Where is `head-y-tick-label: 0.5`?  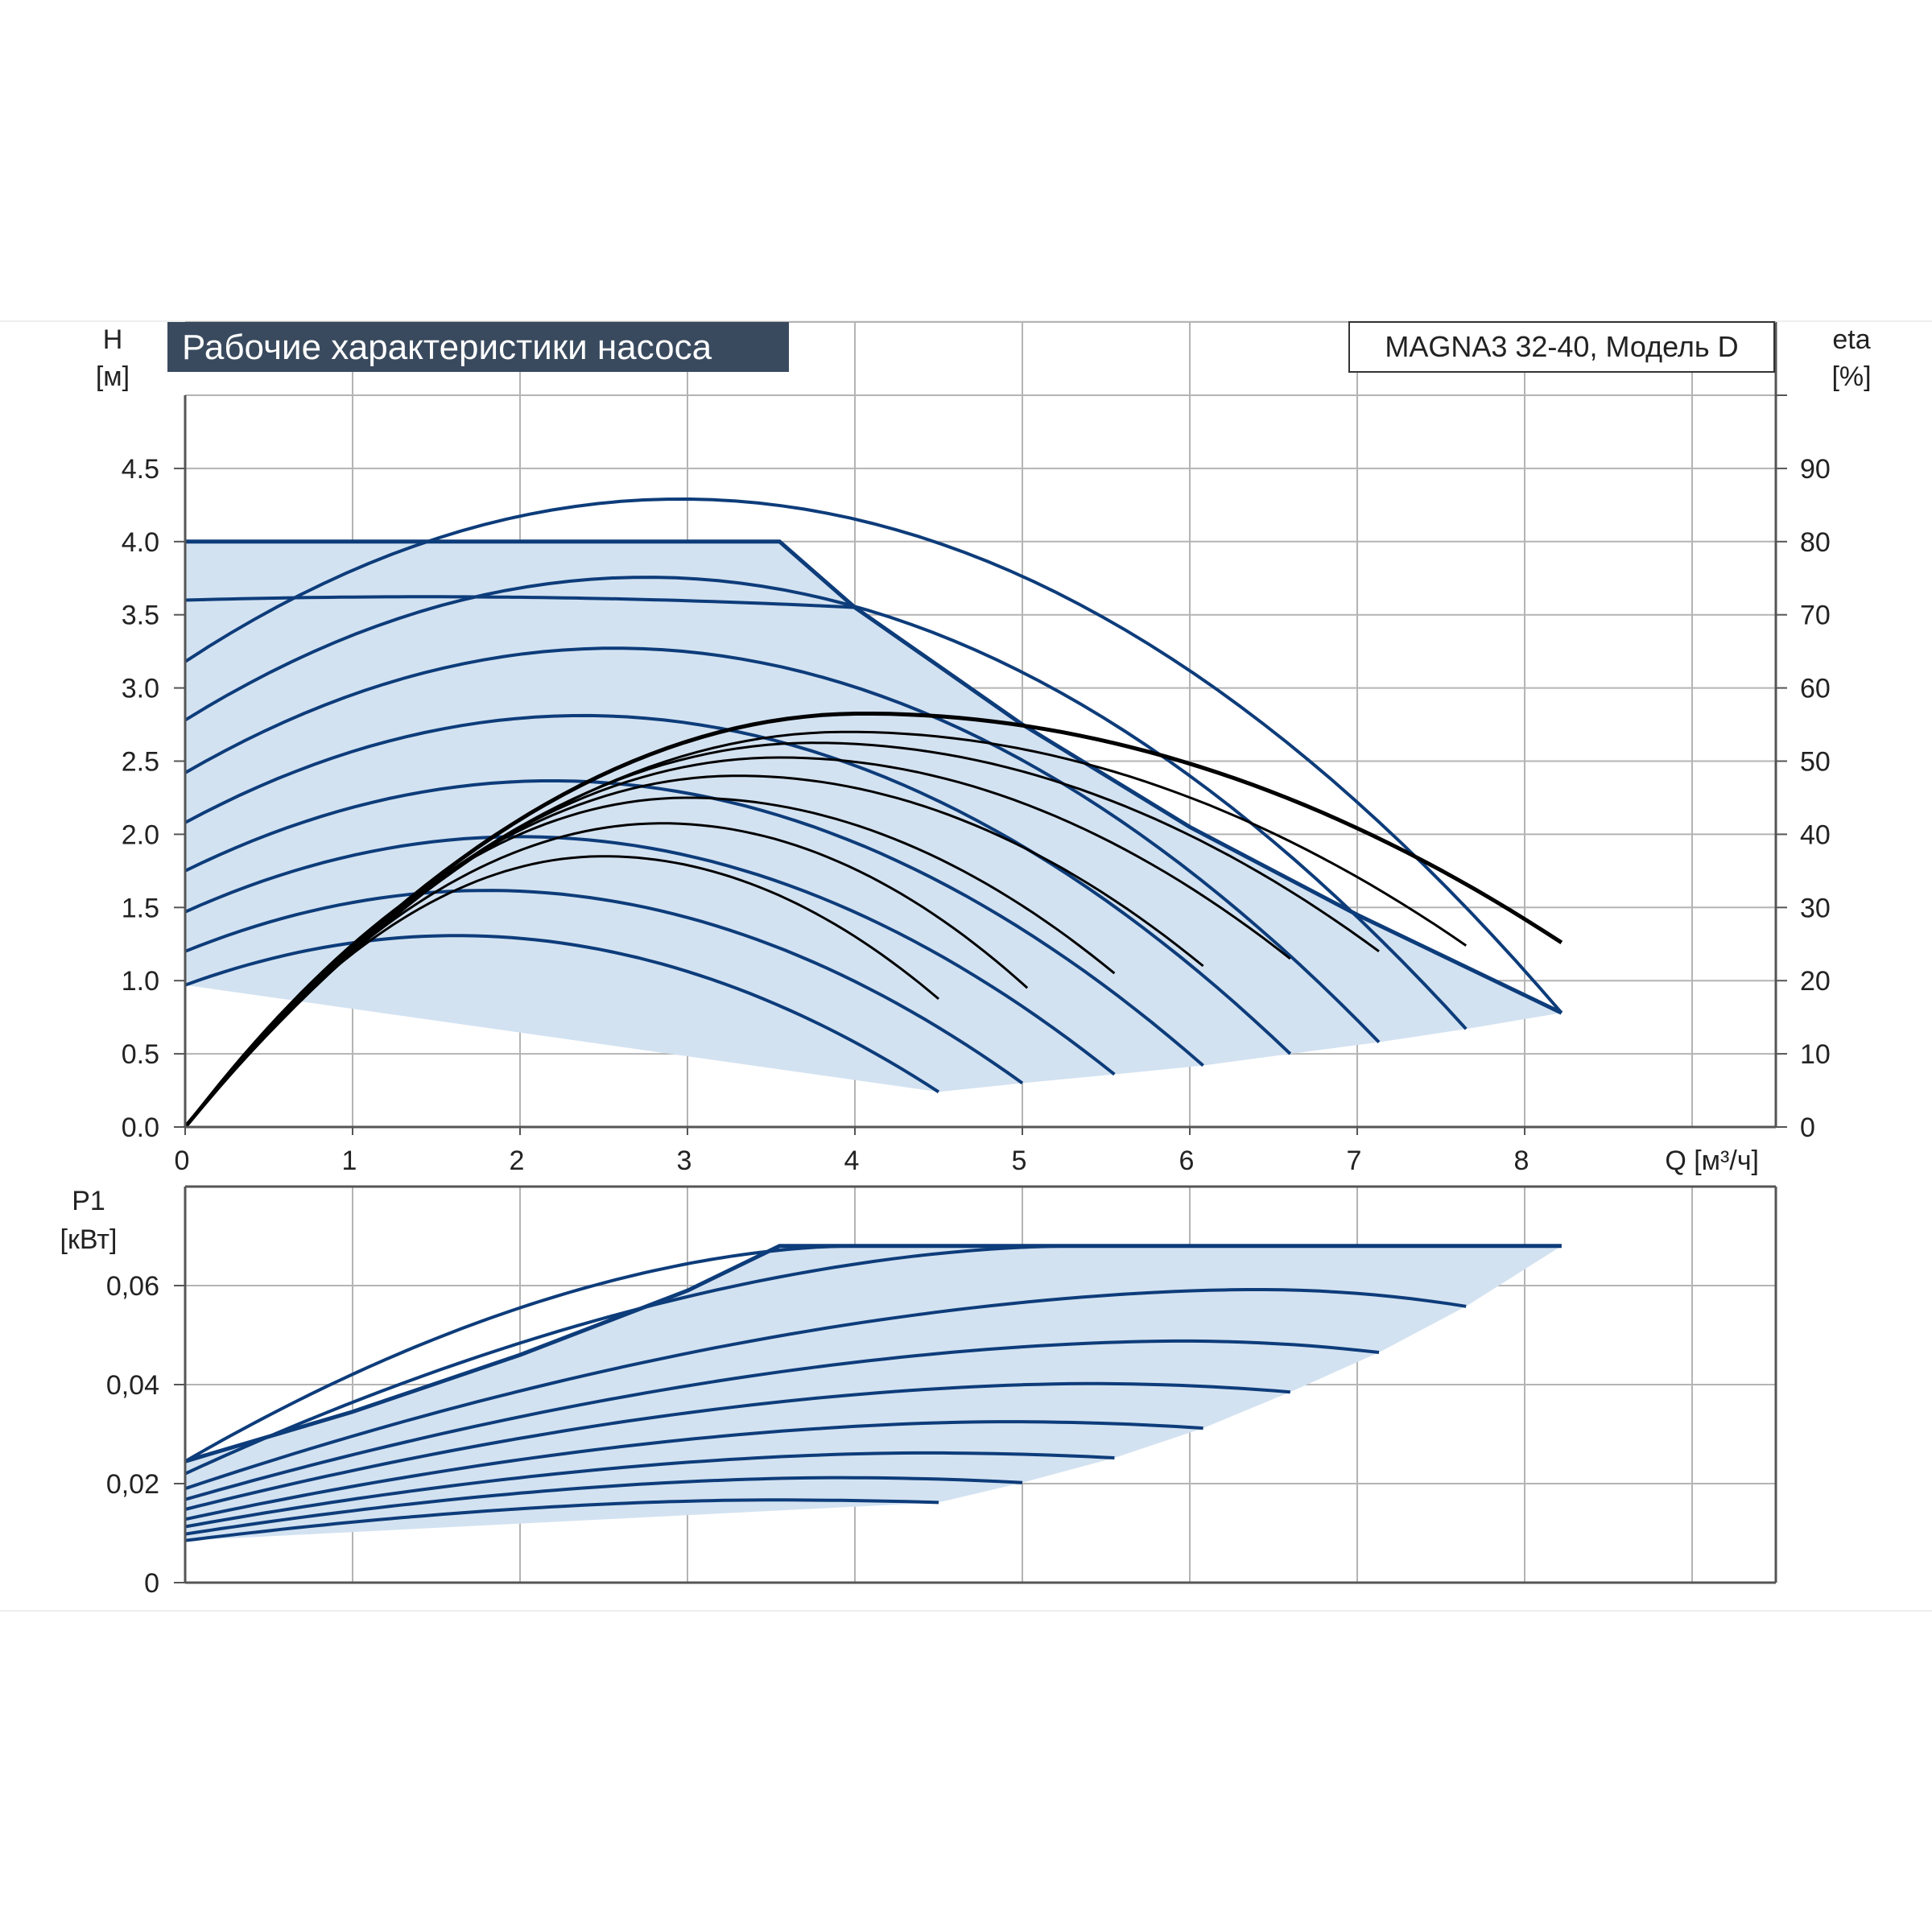
head-y-tick-label: 0.5 is located at coordinates (140, 1054).